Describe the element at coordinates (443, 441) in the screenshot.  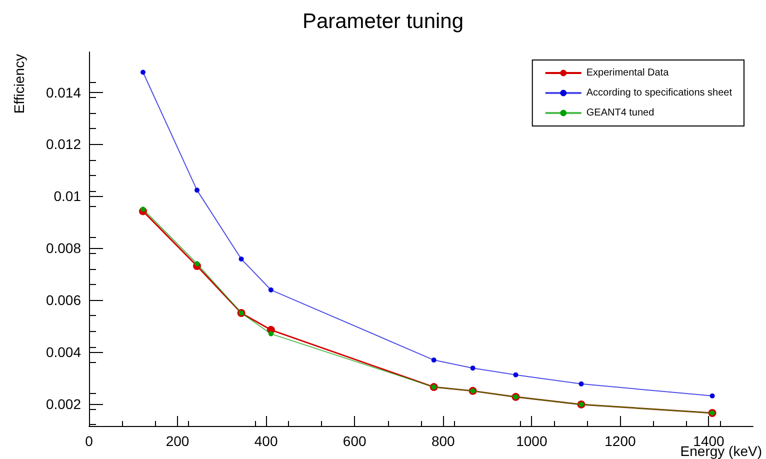
I see `x-tick-label: 800` at that location.